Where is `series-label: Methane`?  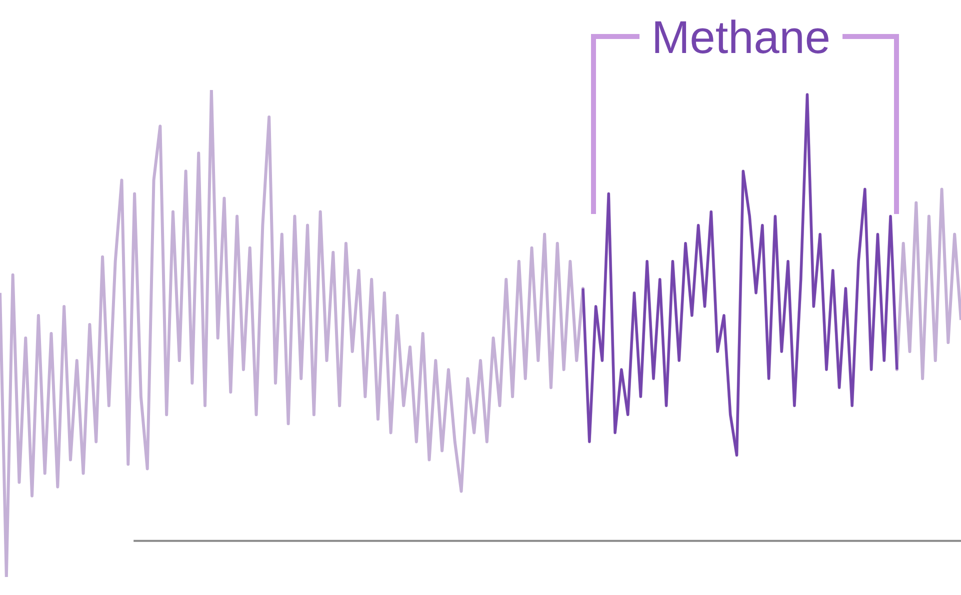
series-label: Methane is located at coordinates (740, 37).